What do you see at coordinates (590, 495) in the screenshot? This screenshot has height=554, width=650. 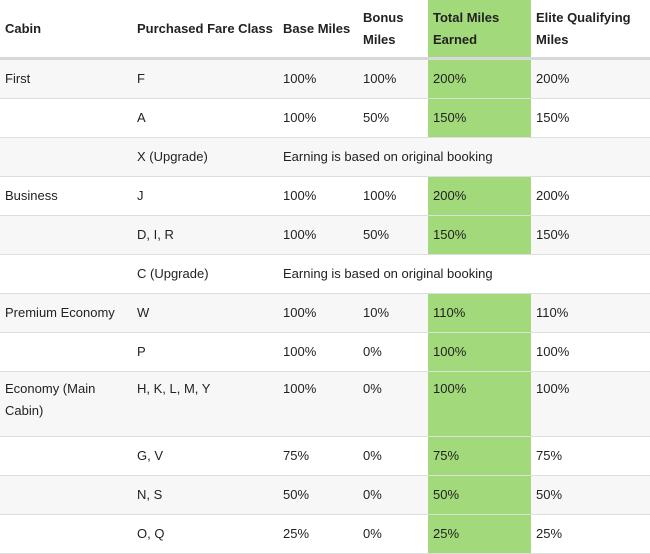 I see `cell-elite-qualifying: 50%` at bounding box center [590, 495].